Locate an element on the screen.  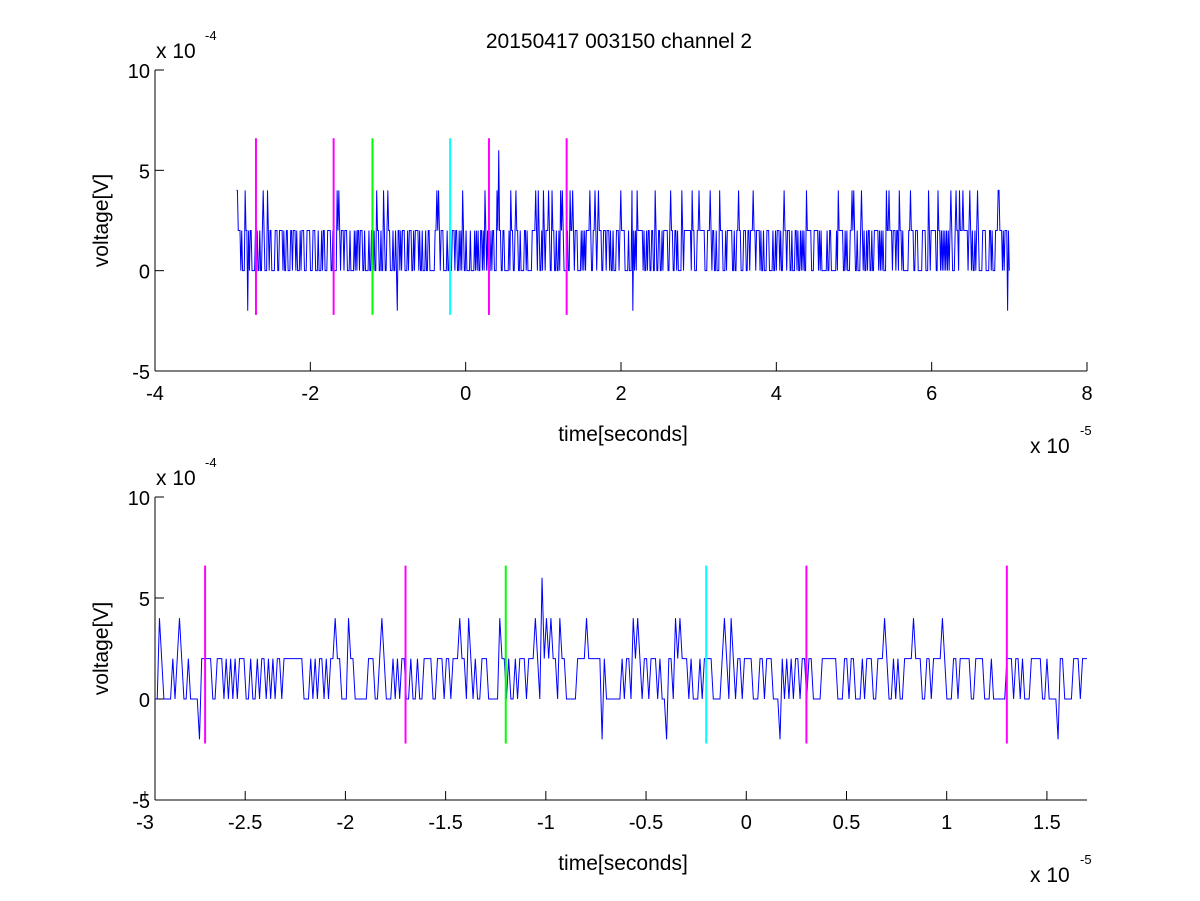
x-tick-label: 2 is located at coordinates (620, 394).